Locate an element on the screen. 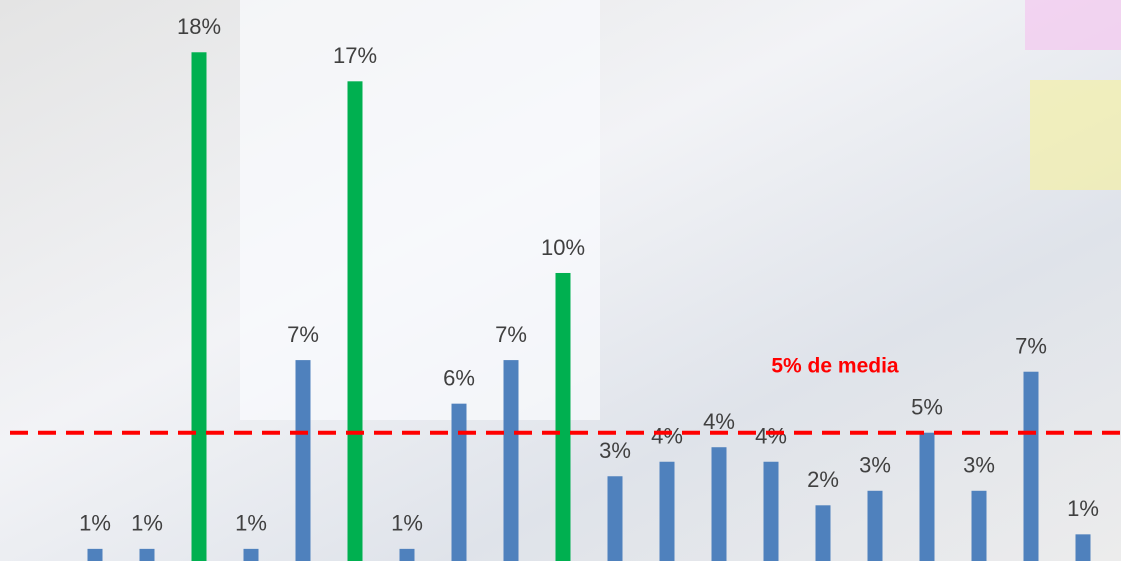 This screenshot has width=1121, height=561. value-label: 17% is located at coordinates (355, 55).